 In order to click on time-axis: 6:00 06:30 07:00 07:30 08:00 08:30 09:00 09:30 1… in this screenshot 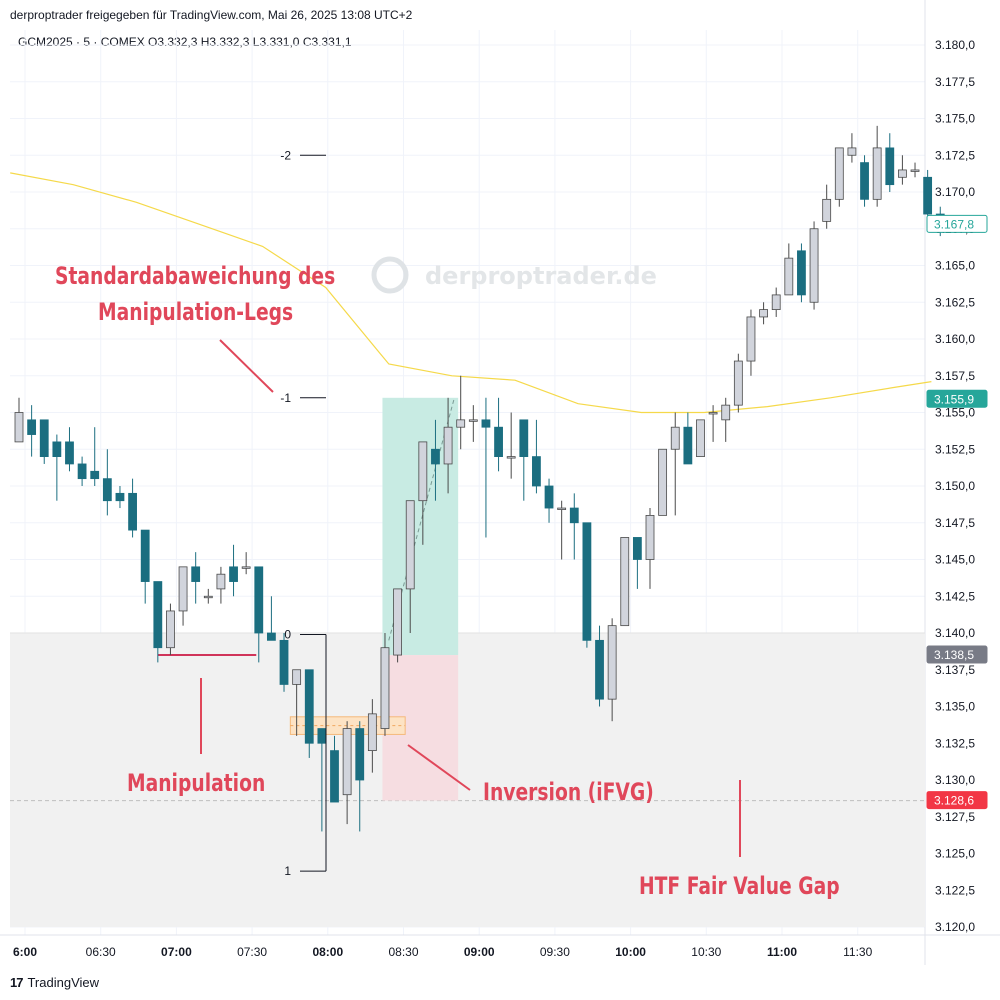, I will do `click(443, 952)`.